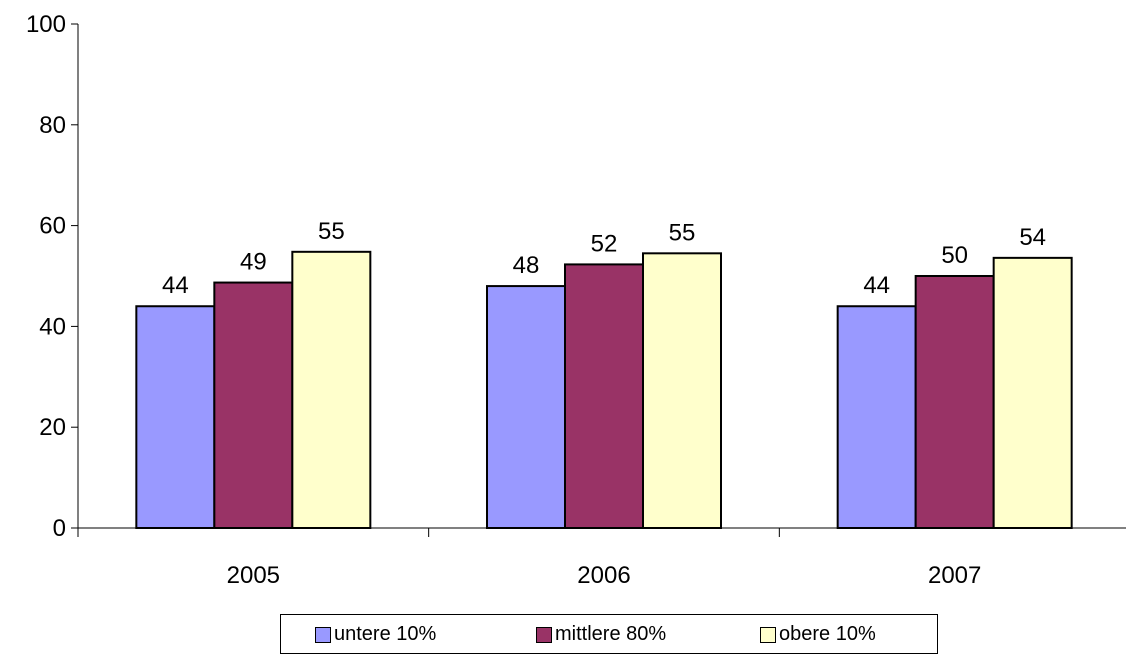 This screenshot has width=1126, height=657. Describe the element at coordinates (768, 634) in the screenshot. I see `legend-swatch-obere` at that location.